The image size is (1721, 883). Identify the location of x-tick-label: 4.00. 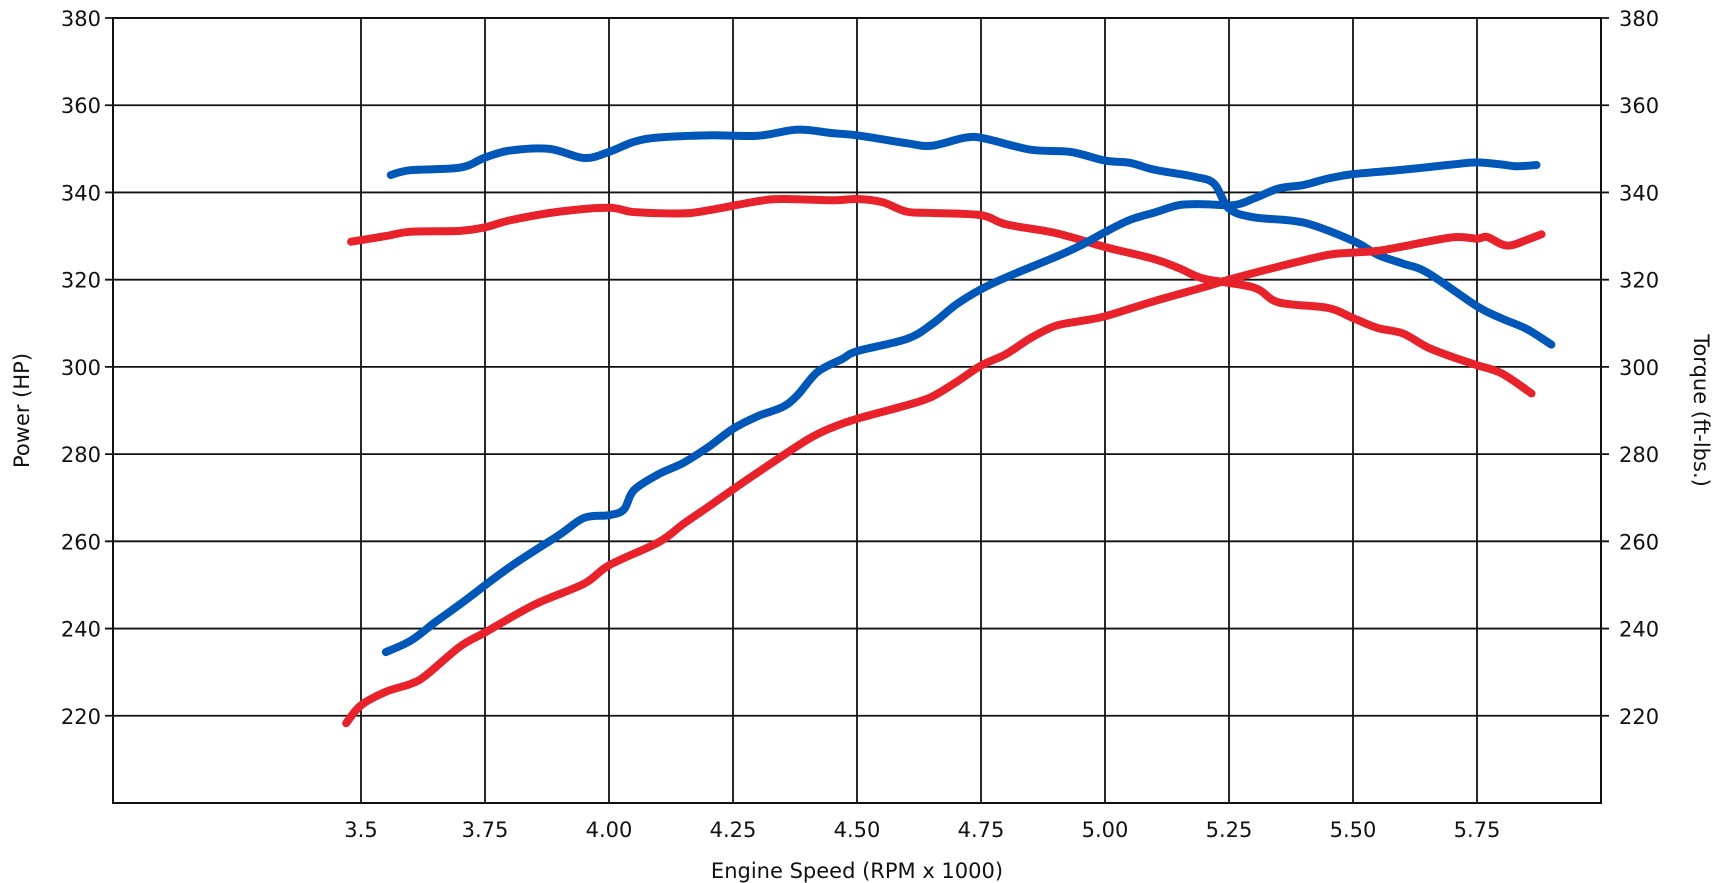
(609, 830).